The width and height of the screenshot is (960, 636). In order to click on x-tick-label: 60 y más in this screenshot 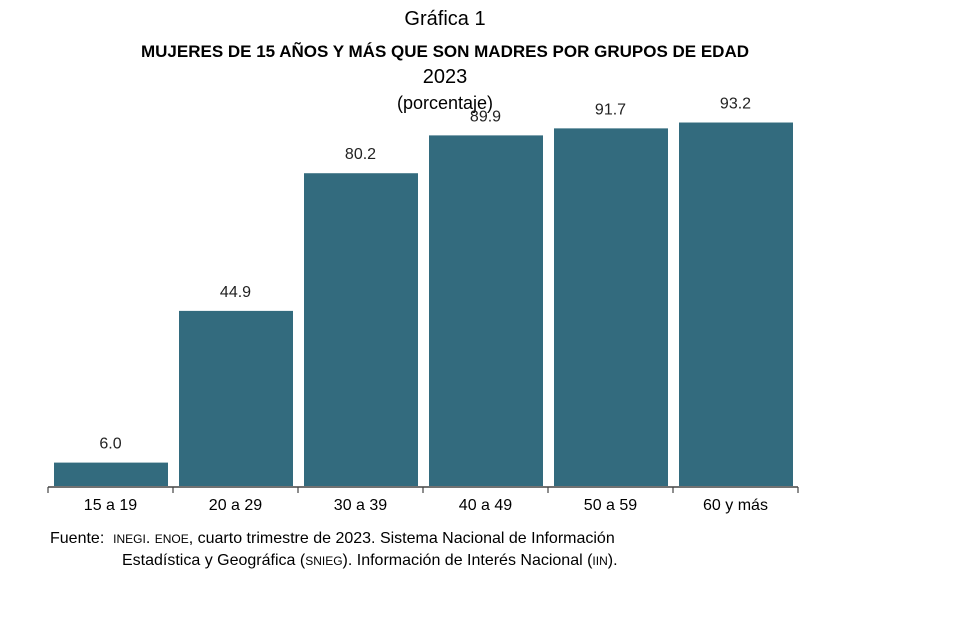, I will do `click(735, 505)`.